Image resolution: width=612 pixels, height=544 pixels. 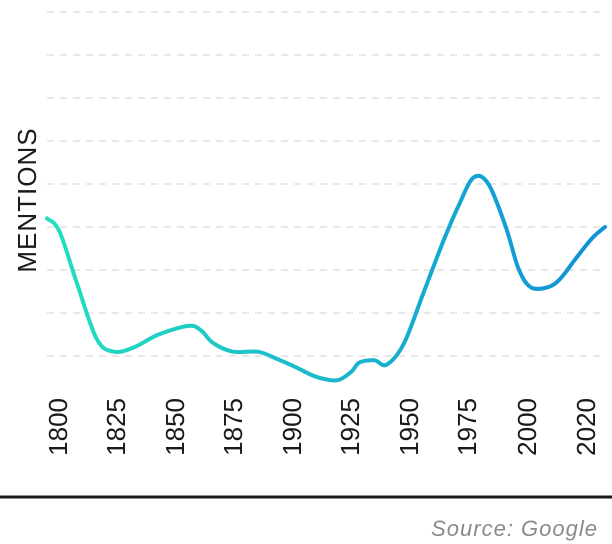 I want to click on x-tick-label: 1825, so click(x=116, y=427).